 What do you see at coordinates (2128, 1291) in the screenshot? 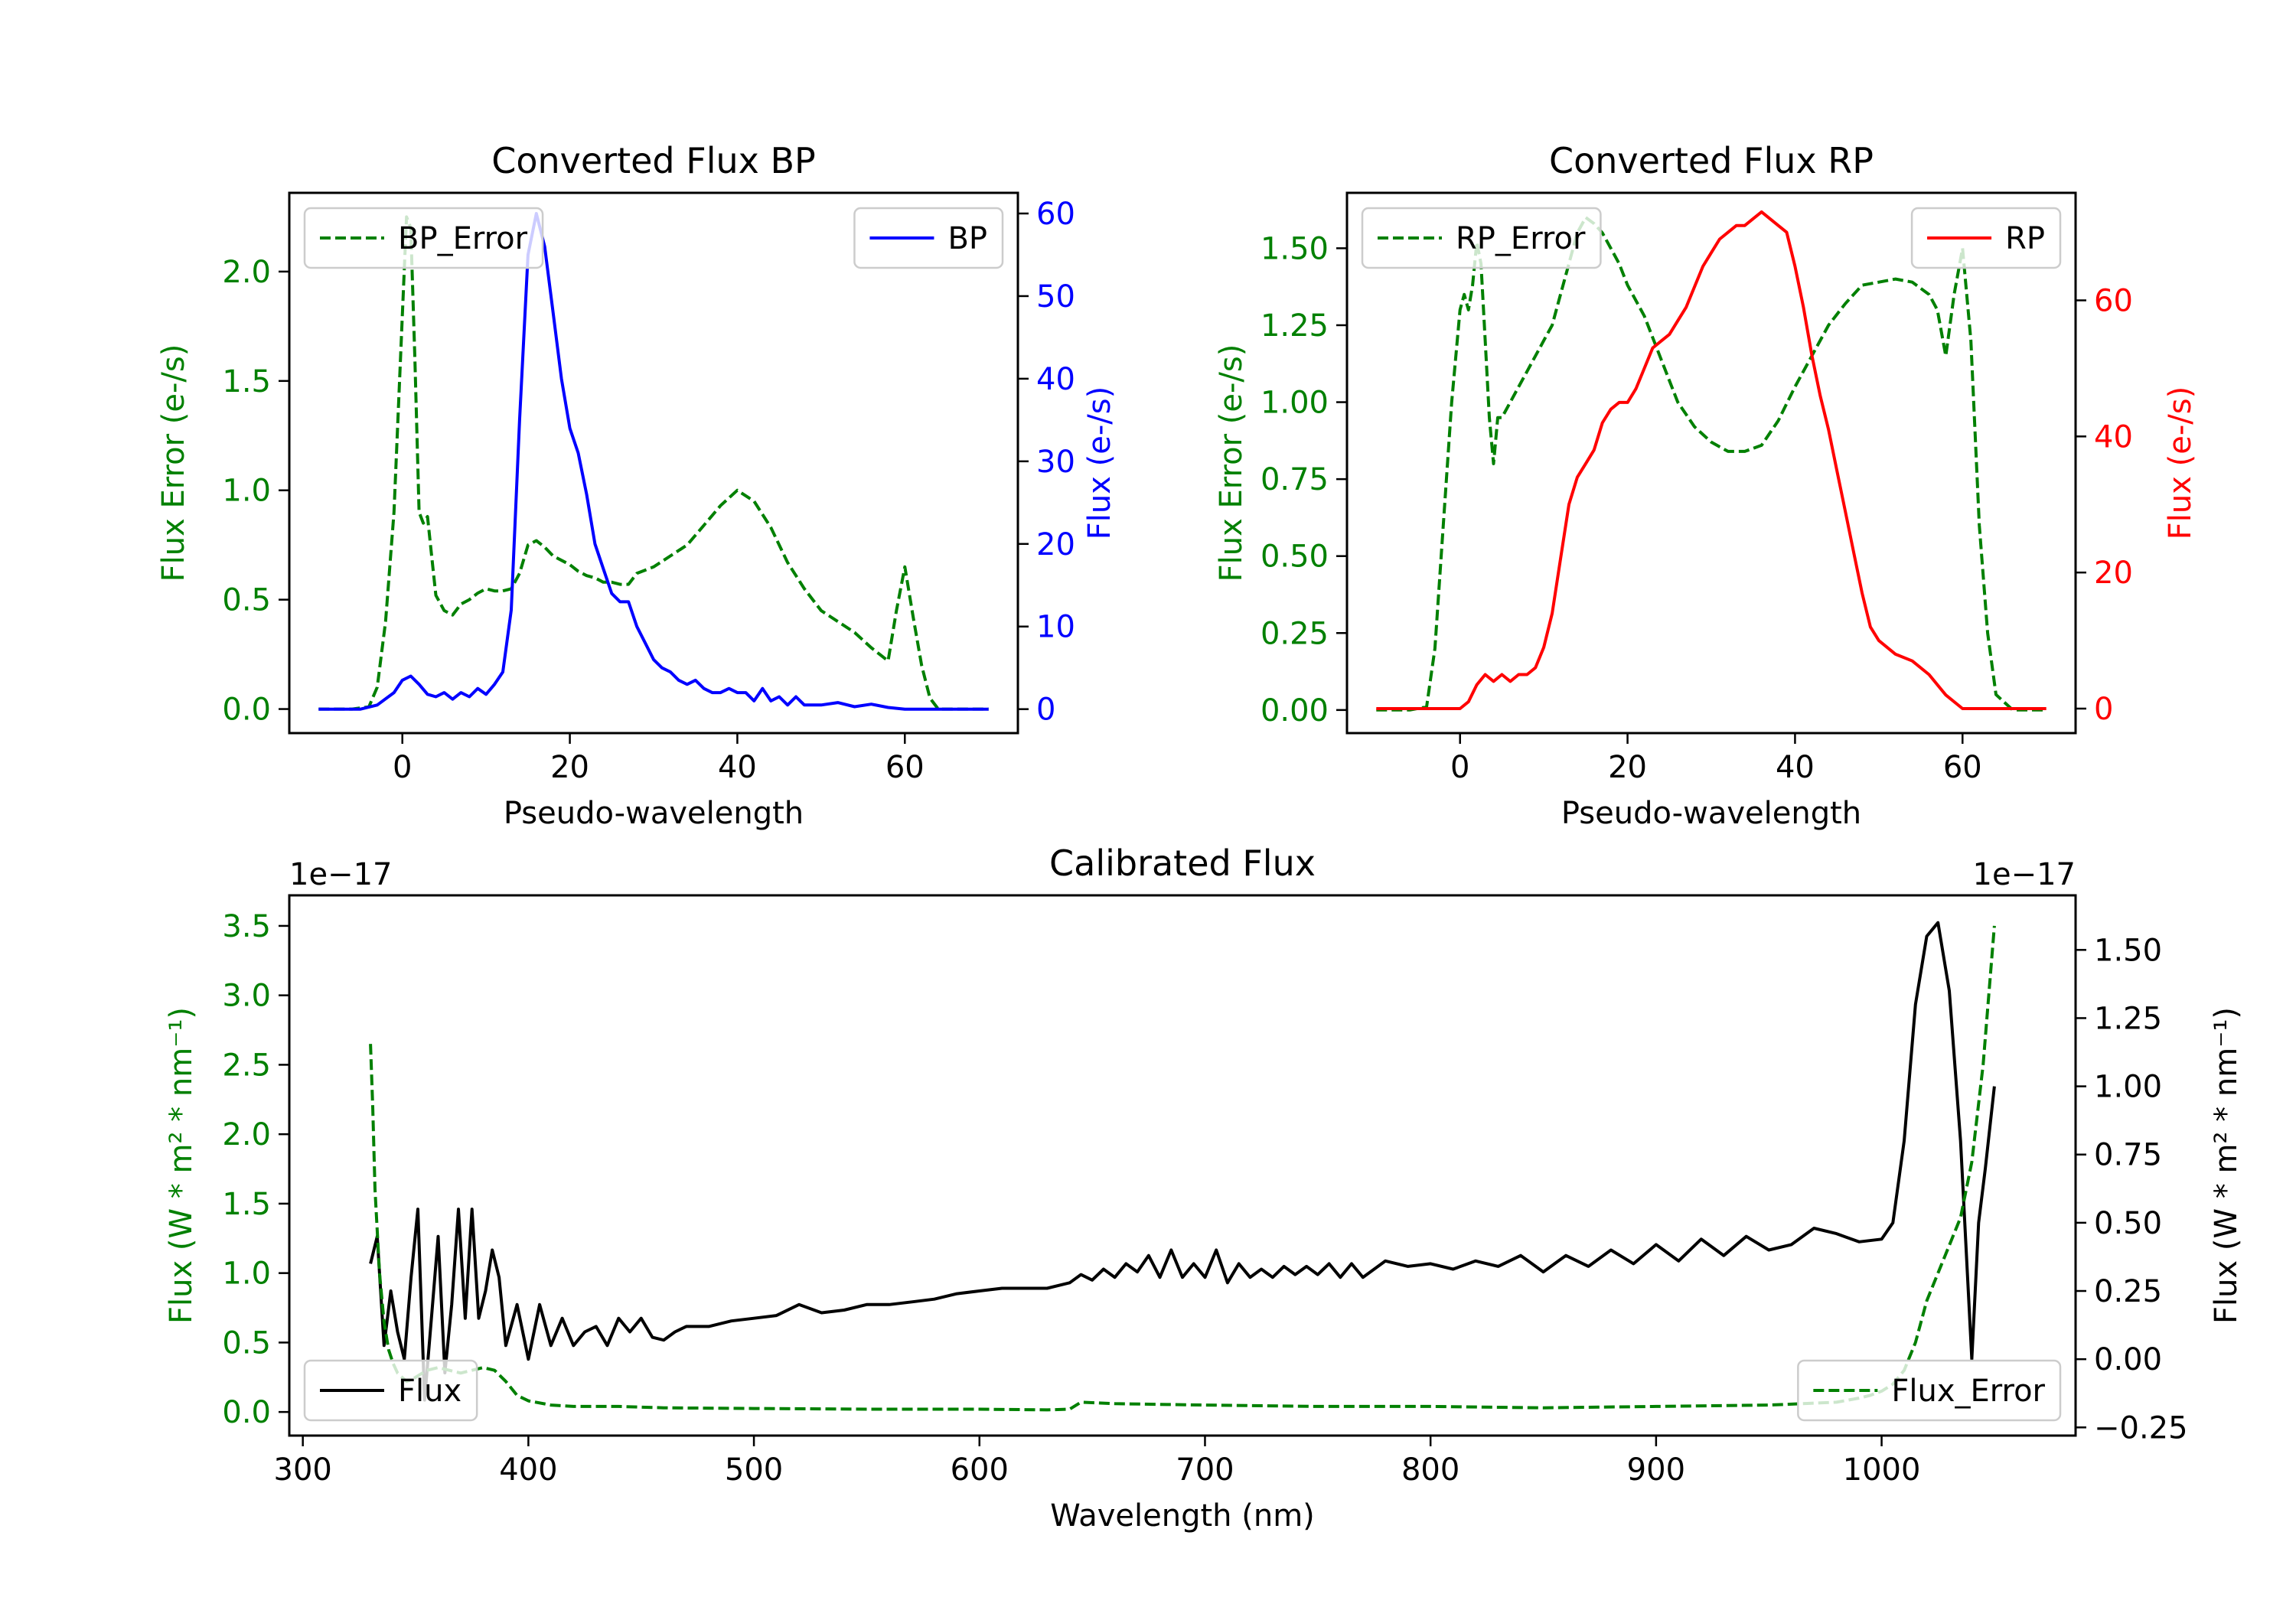
I see `right-y-tick-label: 0.25` at bounding box center [2128, 1291].